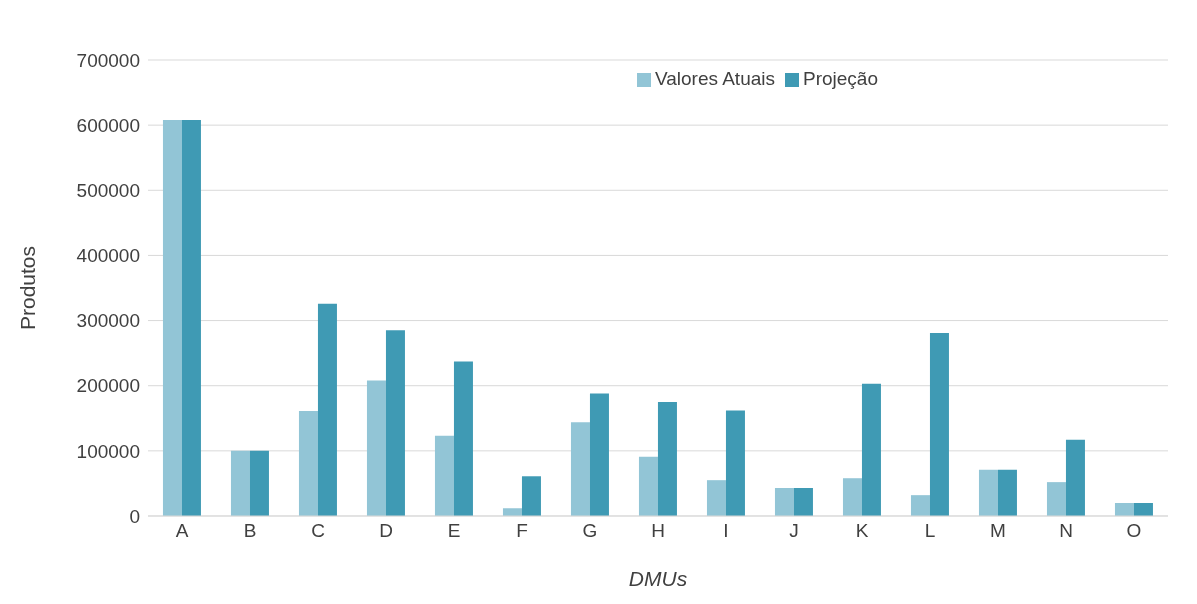 This screenshot has height=604, width=1197. I want to click on y-tick-label: 500000, so click(108, 191).